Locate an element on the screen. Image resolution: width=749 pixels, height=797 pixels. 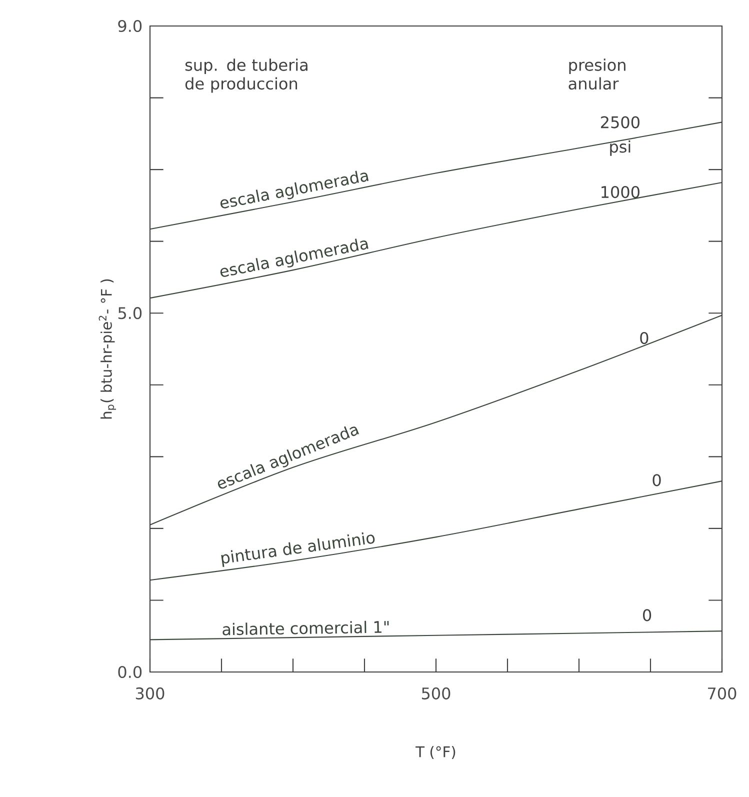
annotation: presion anular is located at coordinates (597, 74).